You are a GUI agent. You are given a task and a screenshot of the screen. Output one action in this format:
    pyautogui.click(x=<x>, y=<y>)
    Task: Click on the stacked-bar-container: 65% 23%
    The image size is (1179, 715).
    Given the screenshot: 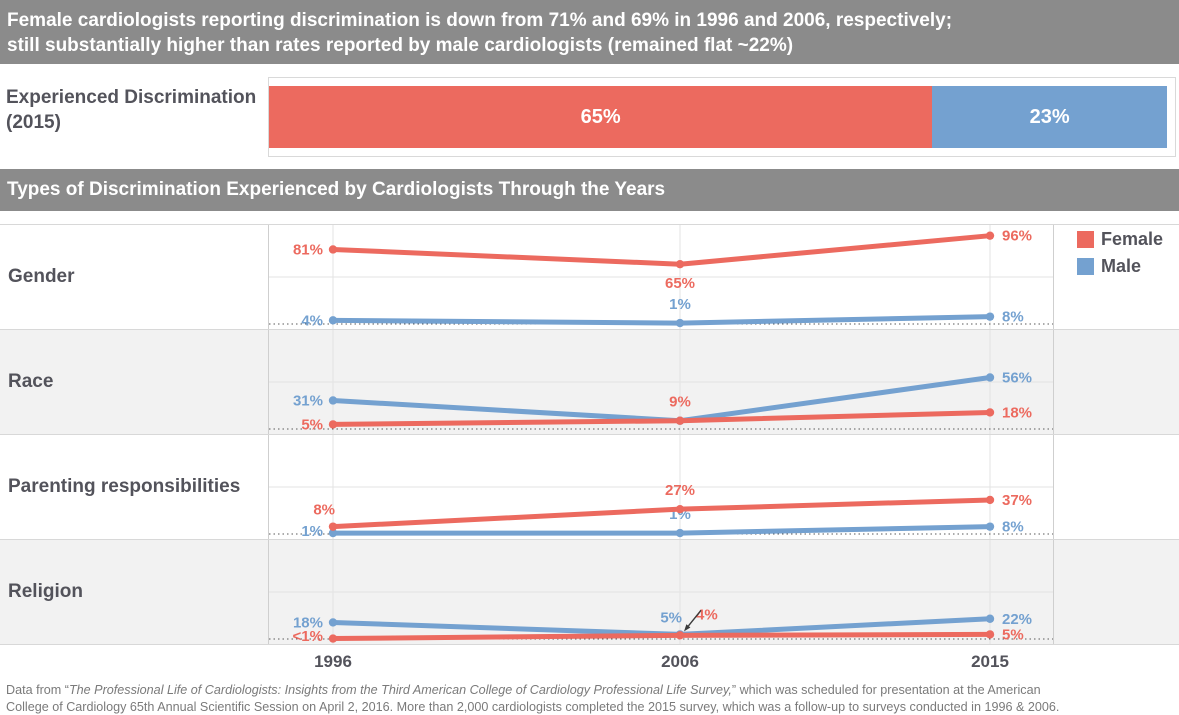 What is the action you would take?
    pyautogui.click(x=722, y=117)
    